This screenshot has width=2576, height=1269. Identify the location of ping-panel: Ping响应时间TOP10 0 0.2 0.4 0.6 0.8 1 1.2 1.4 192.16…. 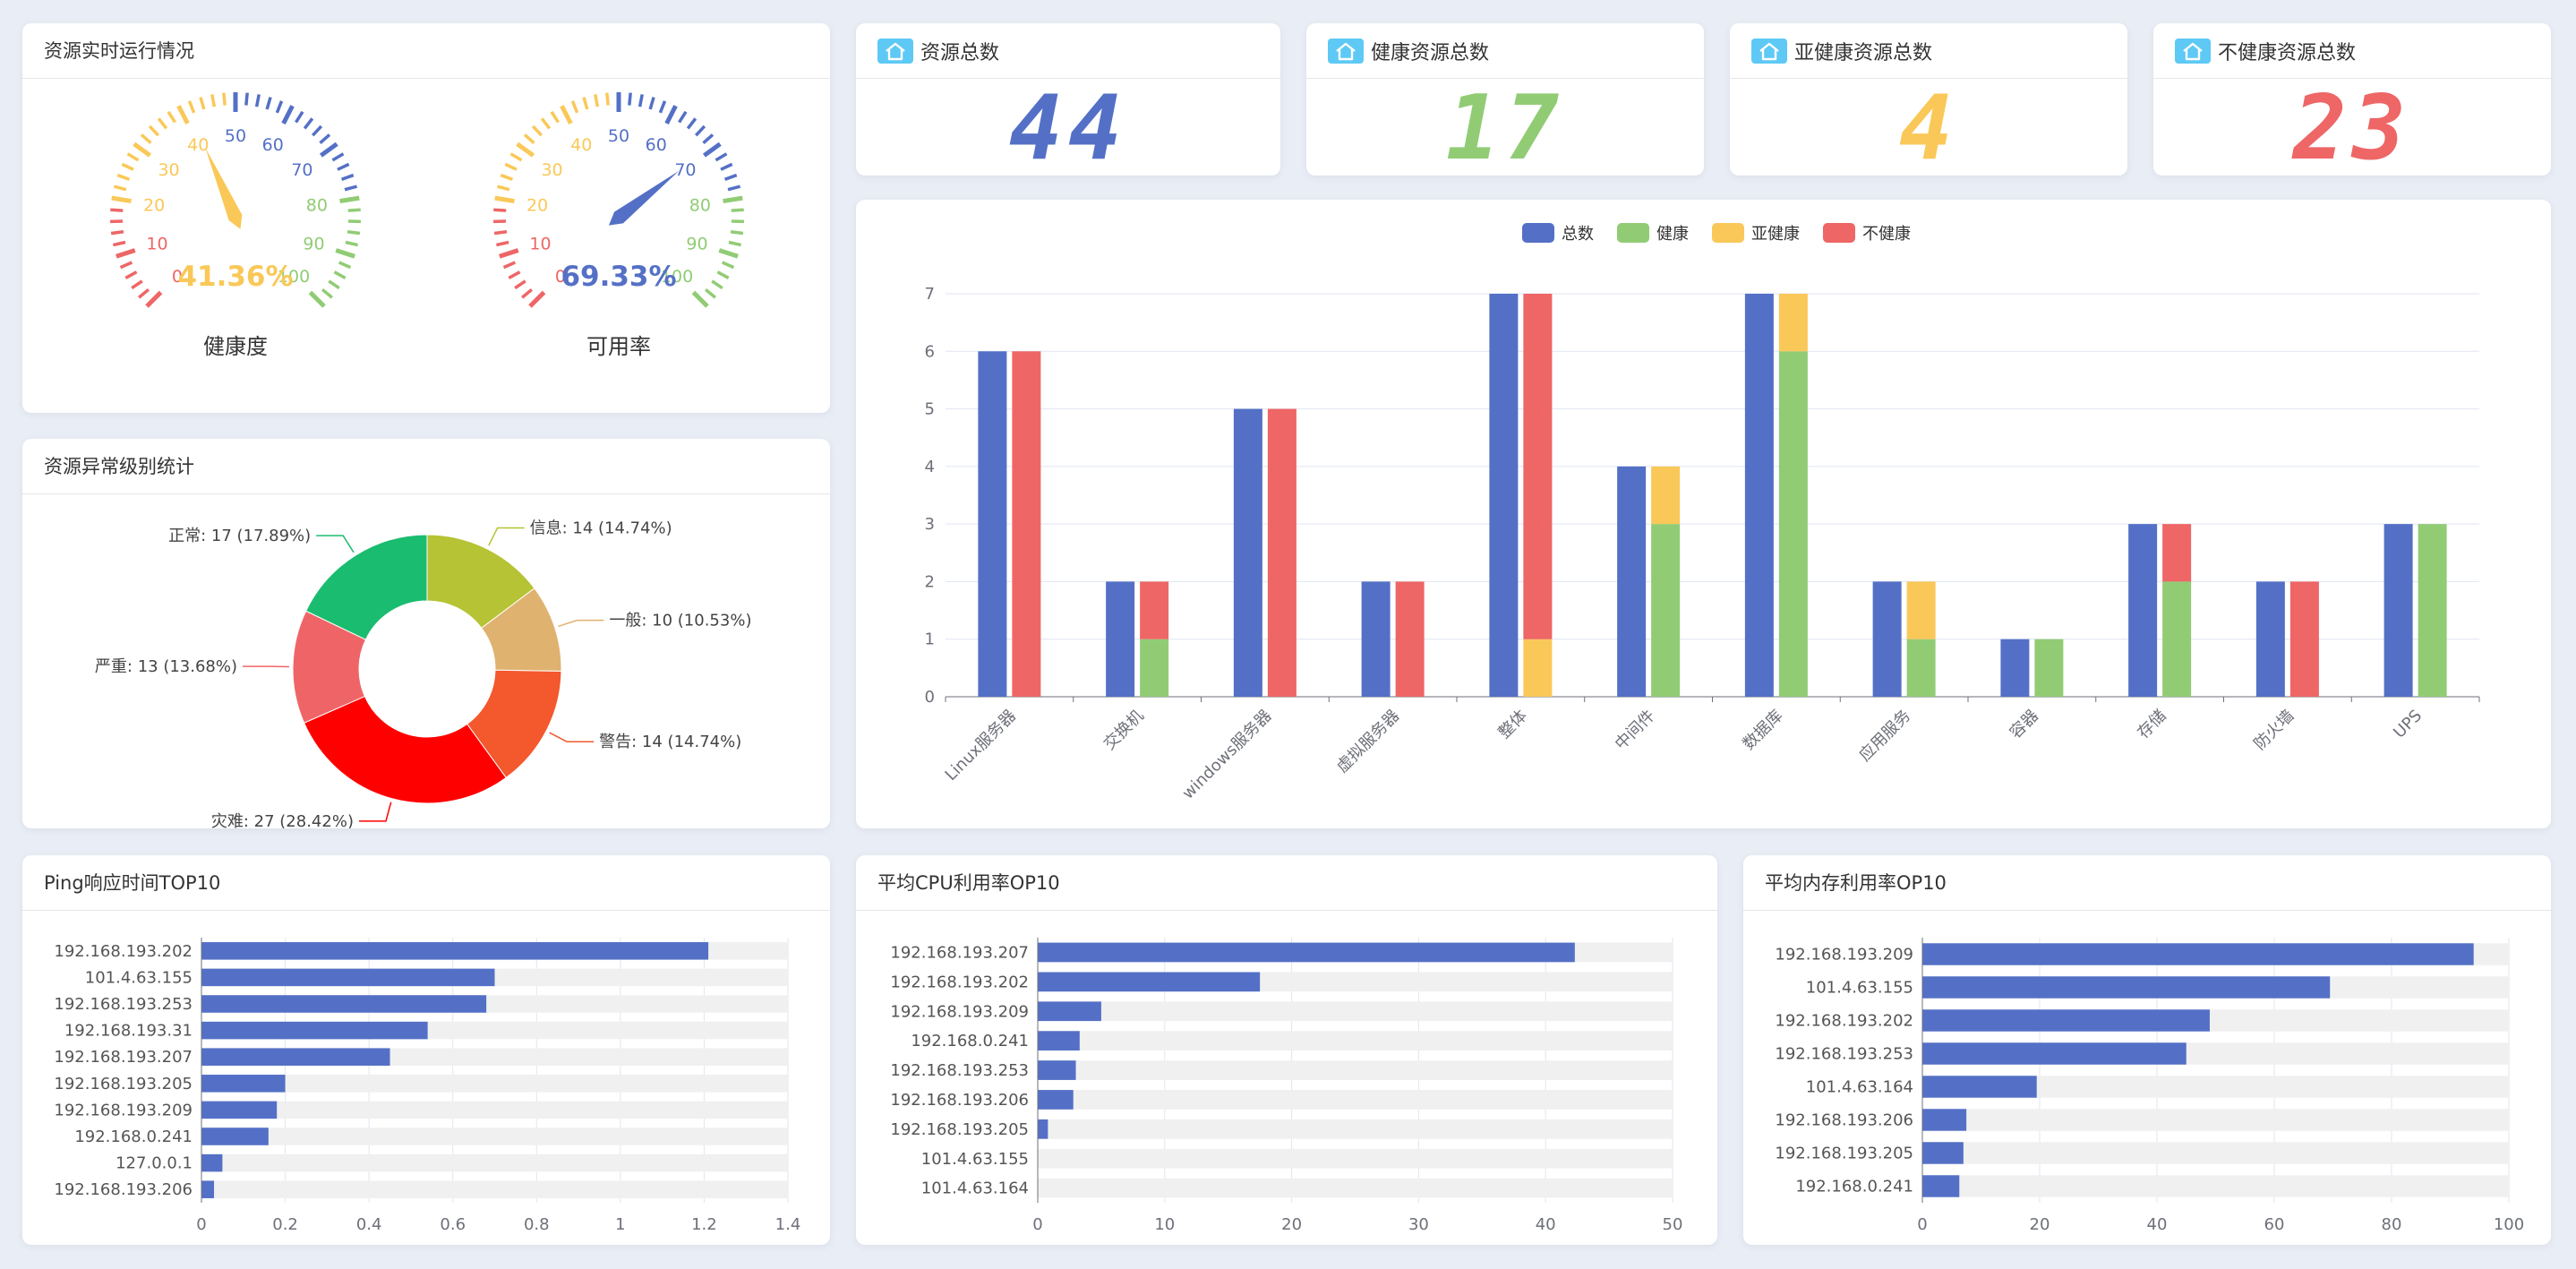
(426, 1050).